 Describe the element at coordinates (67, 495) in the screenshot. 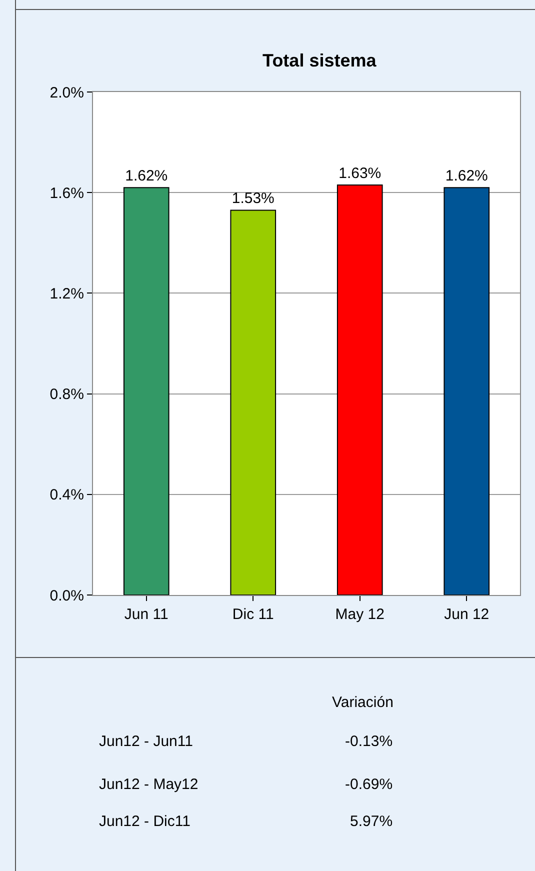

I see `y-tick-label: 0.4%` at that location.